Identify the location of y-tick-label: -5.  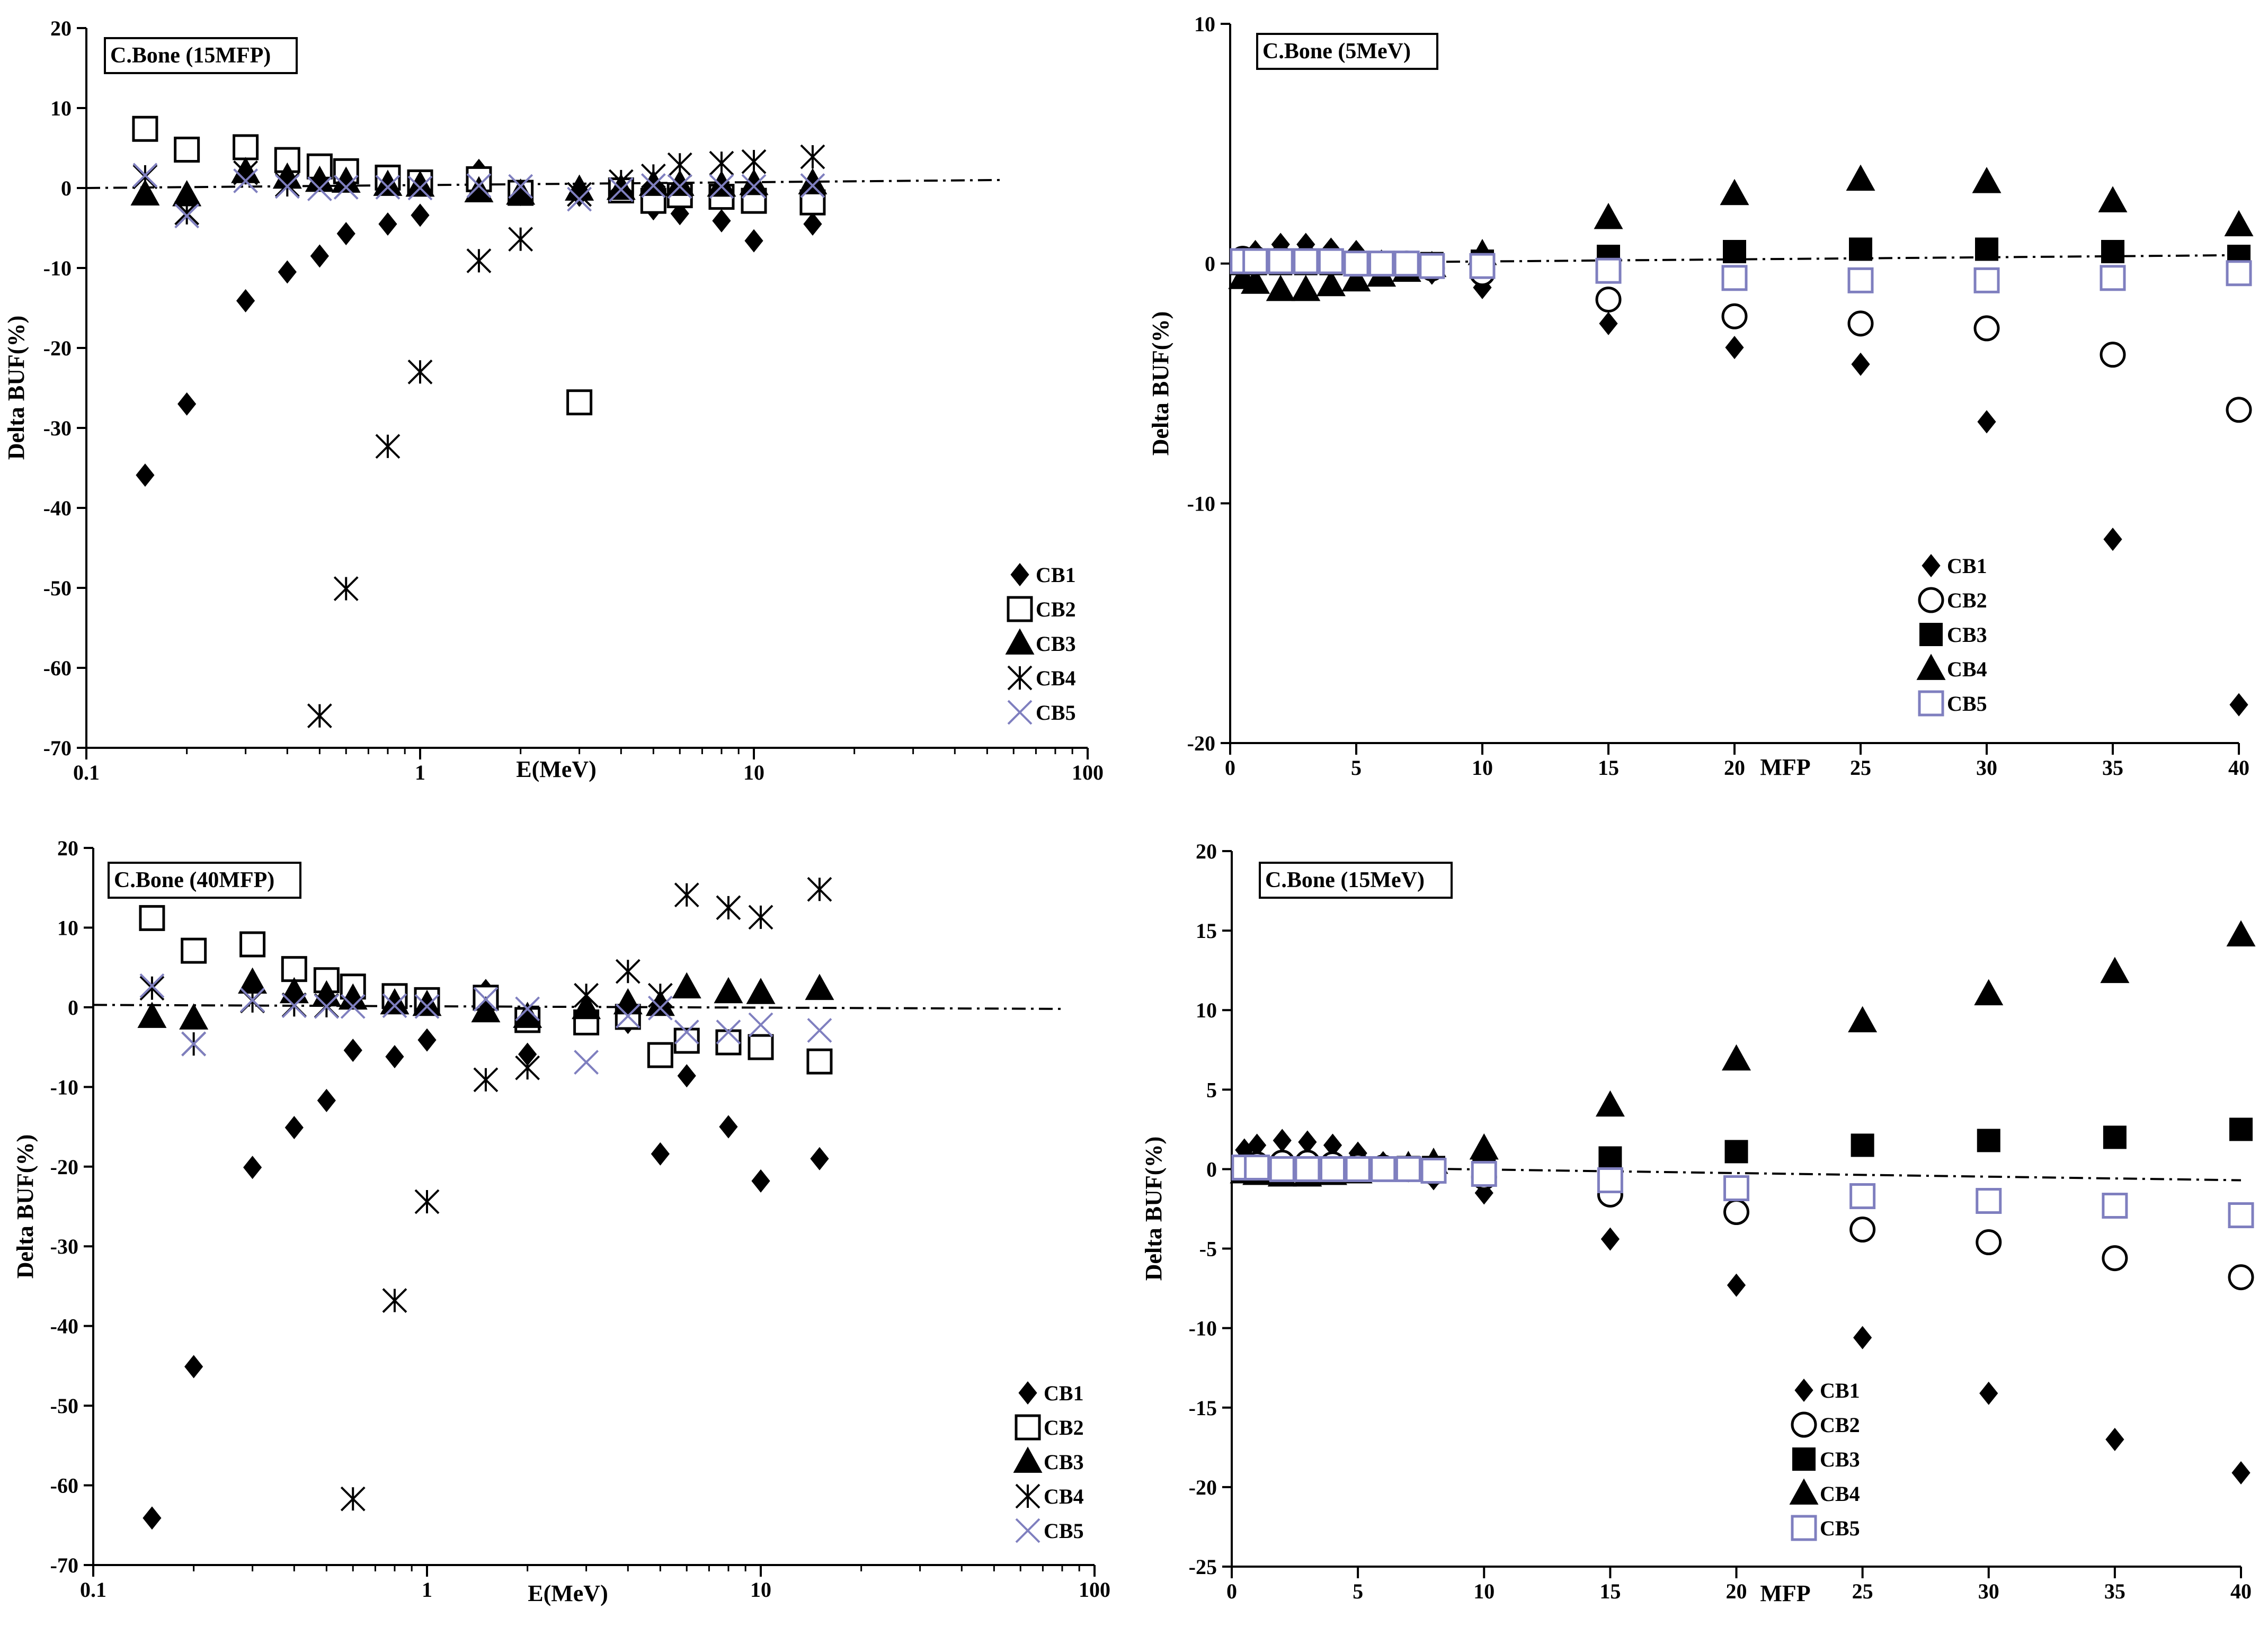
(1208, 1249).